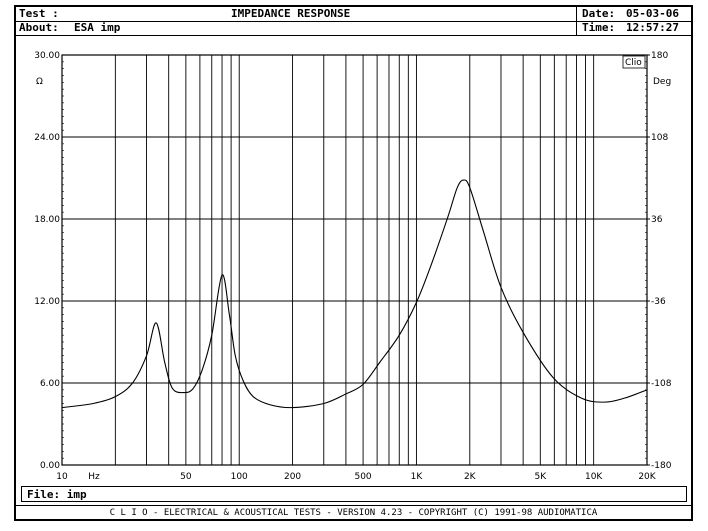 This screenshot has width=708, height=531. I want to click on about-label: About:, so click(39, 27).